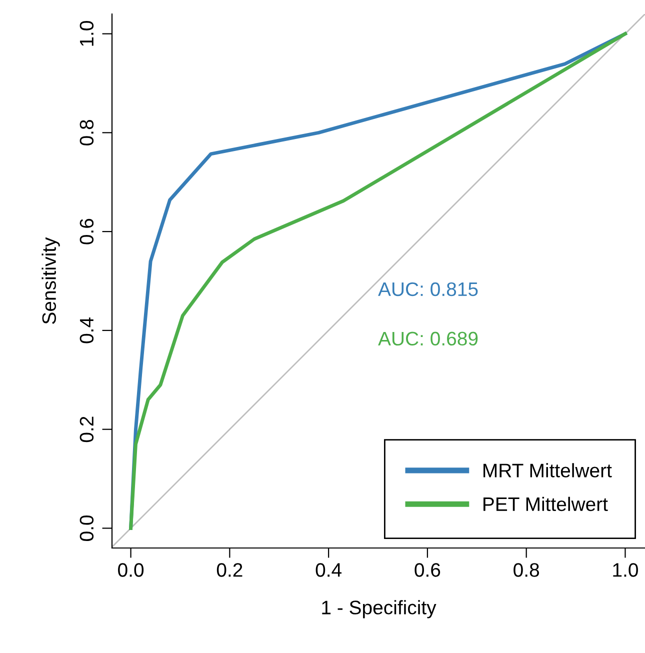 Image resolution: width=645 pixels, height=653 pixels. I want to click on x-tick-label: 0.8, so click(527, 570).